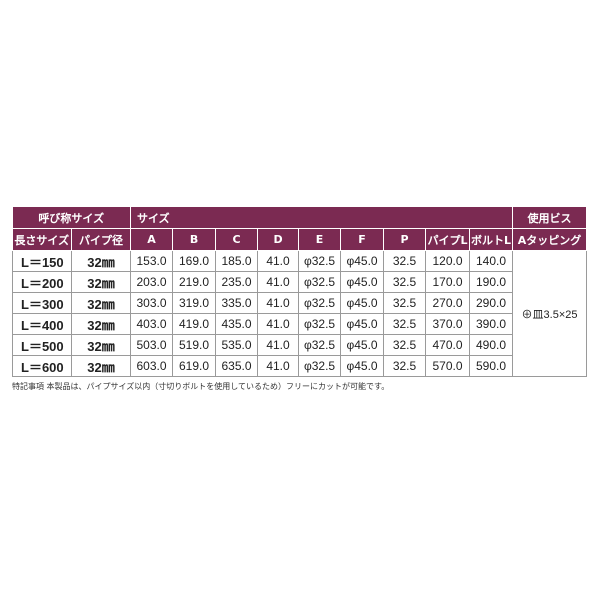 This screenshot has height=600, width=600. I want to click on column-header: B, so click(194, 239).